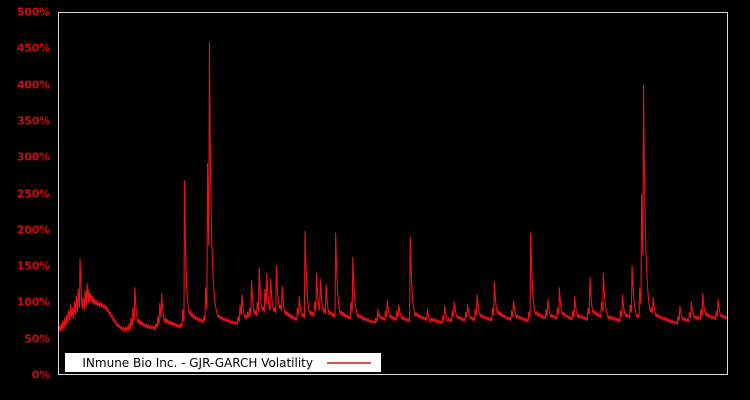 The image size is (750, 400). Describe the element at coordinates (33, 266) in the screenshot. I see `y-tick-label: 150%` at that location.